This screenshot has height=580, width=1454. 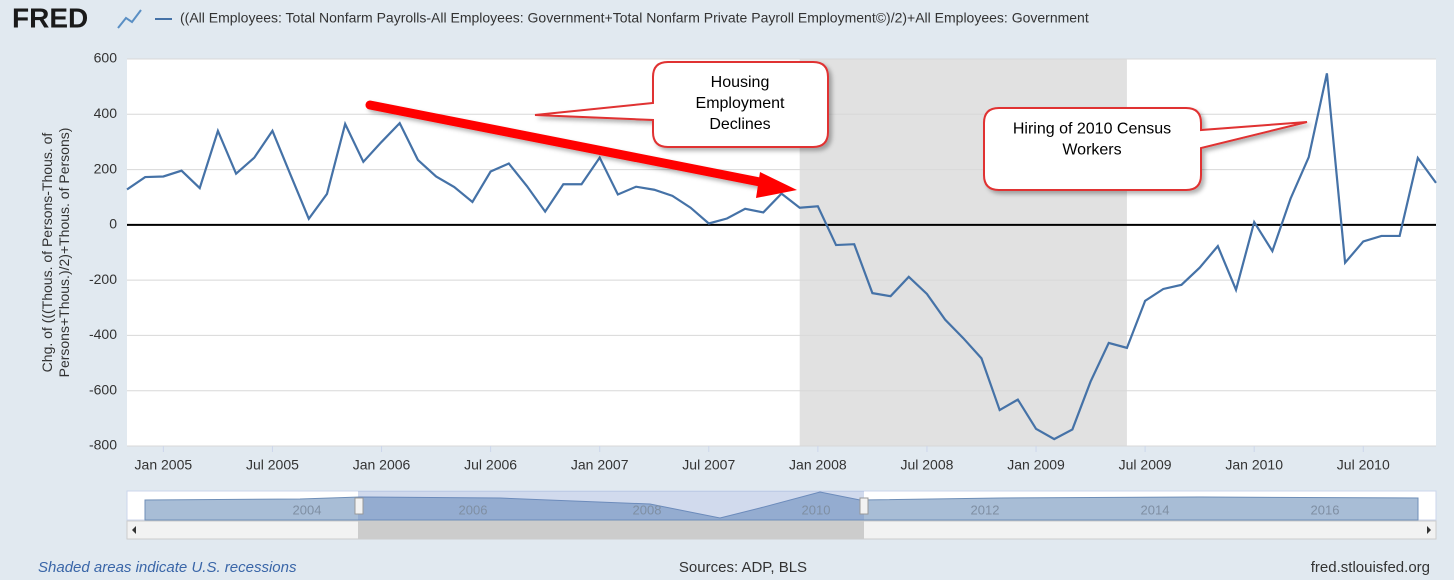 I want to click on navigator-label: 2014, so click(x=1155, y=509).